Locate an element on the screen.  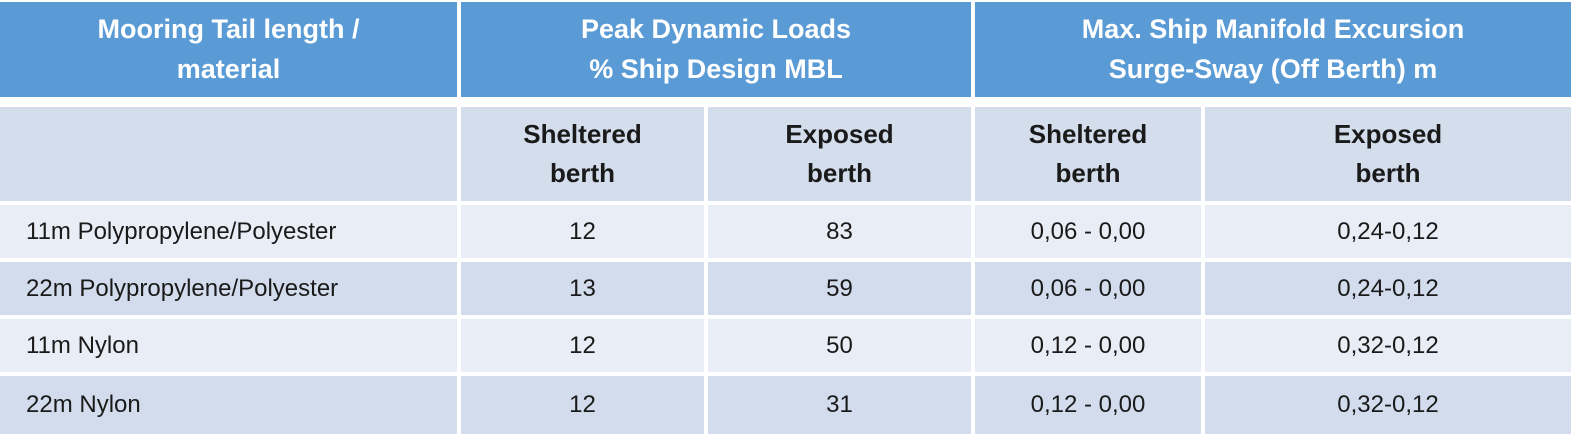
material-cell: 22m Nylon is located at coordinates (228, 405).